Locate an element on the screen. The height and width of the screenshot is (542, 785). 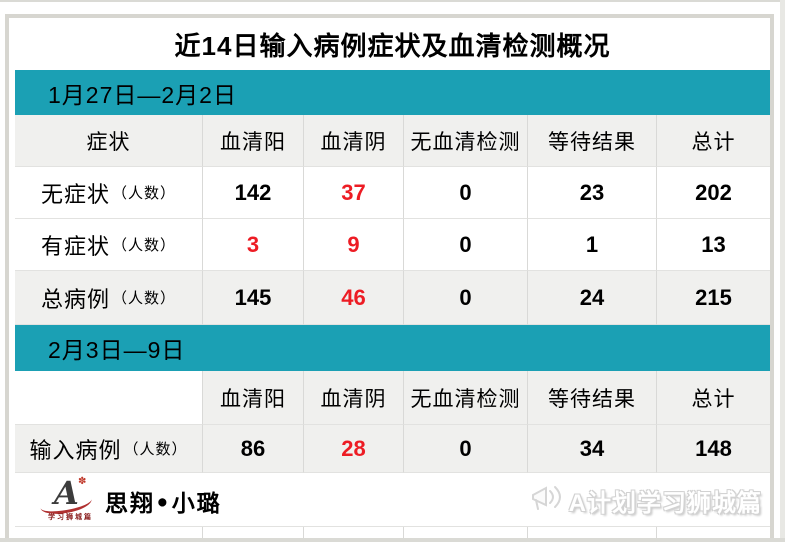
period-label-week1: 1月27日—2月2日 is located at coordinates (142, 94).